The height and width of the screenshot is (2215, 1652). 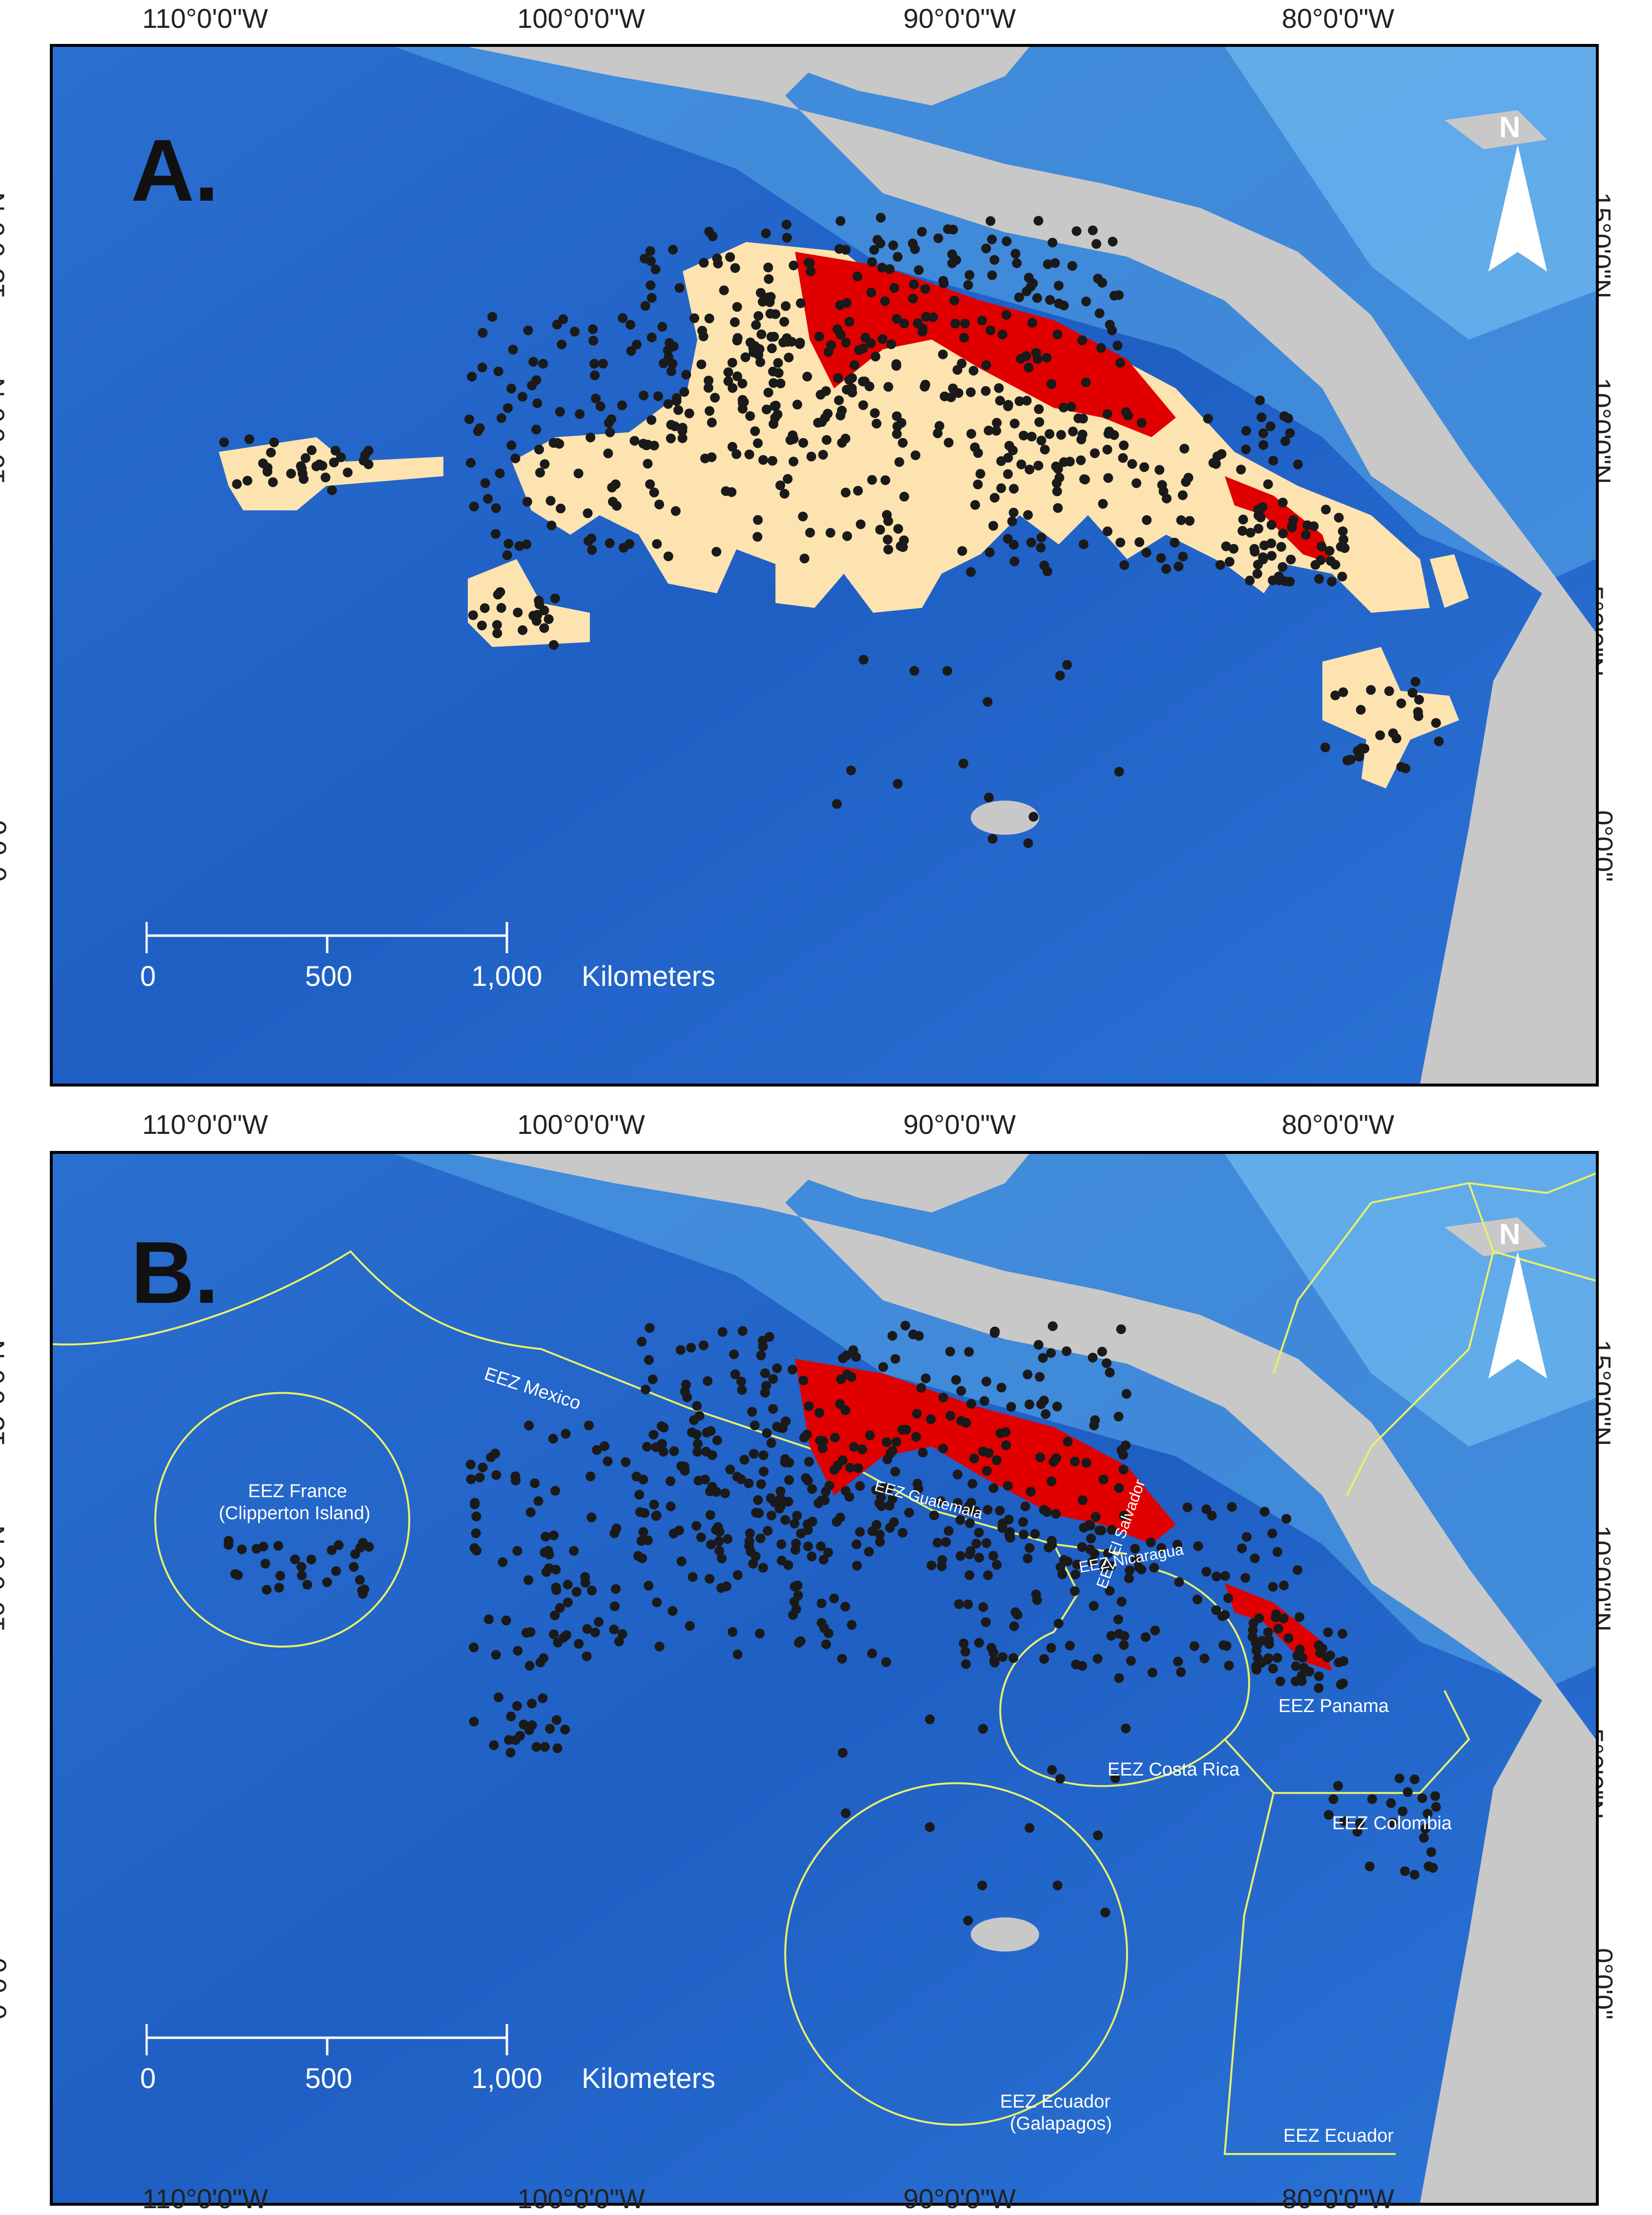 I want to click on land-jamaica-b, so click(x=1495, y=1236).